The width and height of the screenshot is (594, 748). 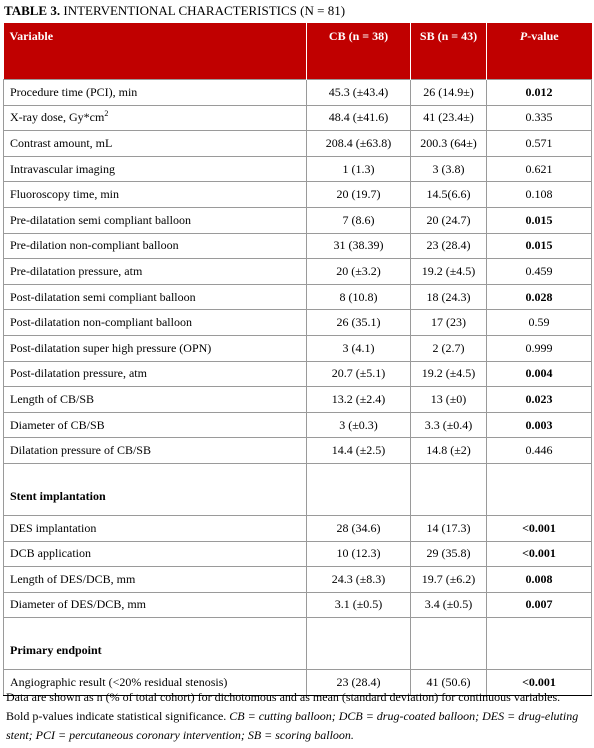 I want to click on row-label: DCB application, so click(x=155, y=554).